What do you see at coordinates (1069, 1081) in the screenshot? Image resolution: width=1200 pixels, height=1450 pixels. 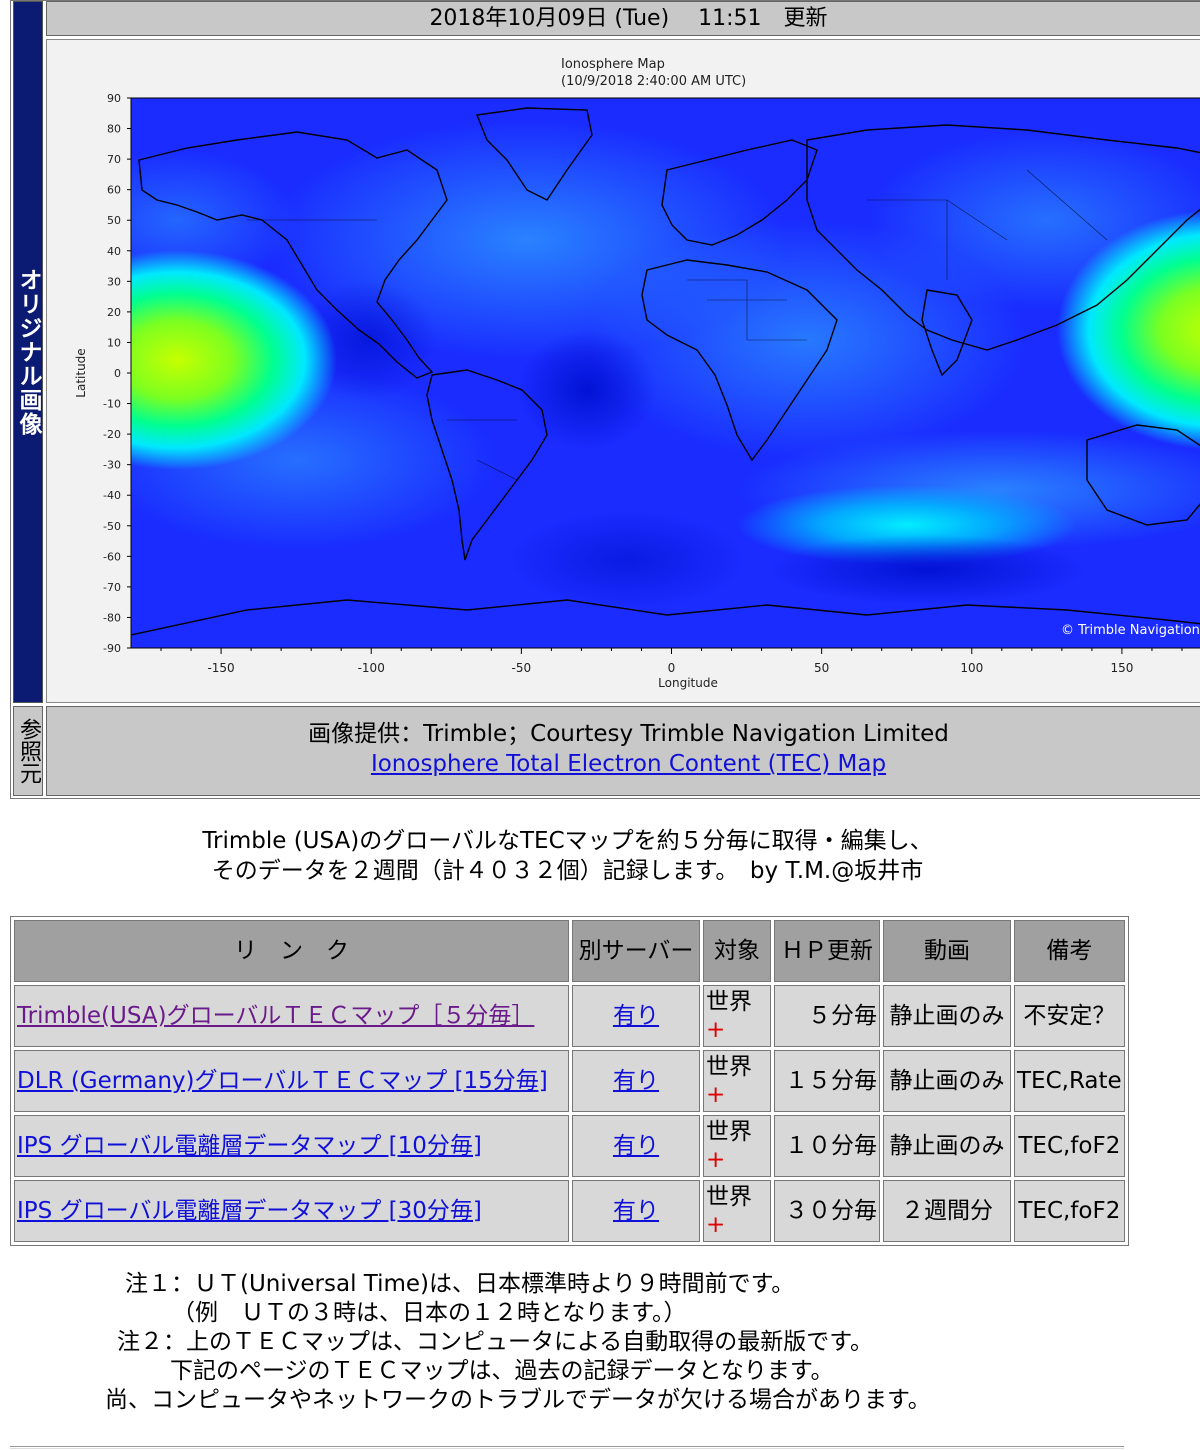 I see `row-note: TEC,Rate` at bounding box center [1069, 1081].